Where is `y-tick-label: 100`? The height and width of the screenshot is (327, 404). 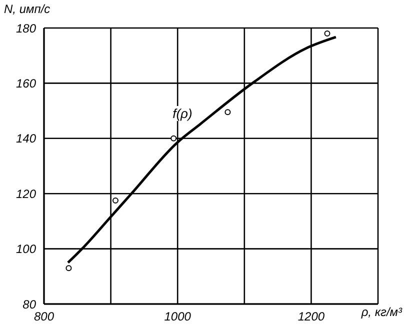
y-tick-label: 100 is located at coordinates (26, 249).